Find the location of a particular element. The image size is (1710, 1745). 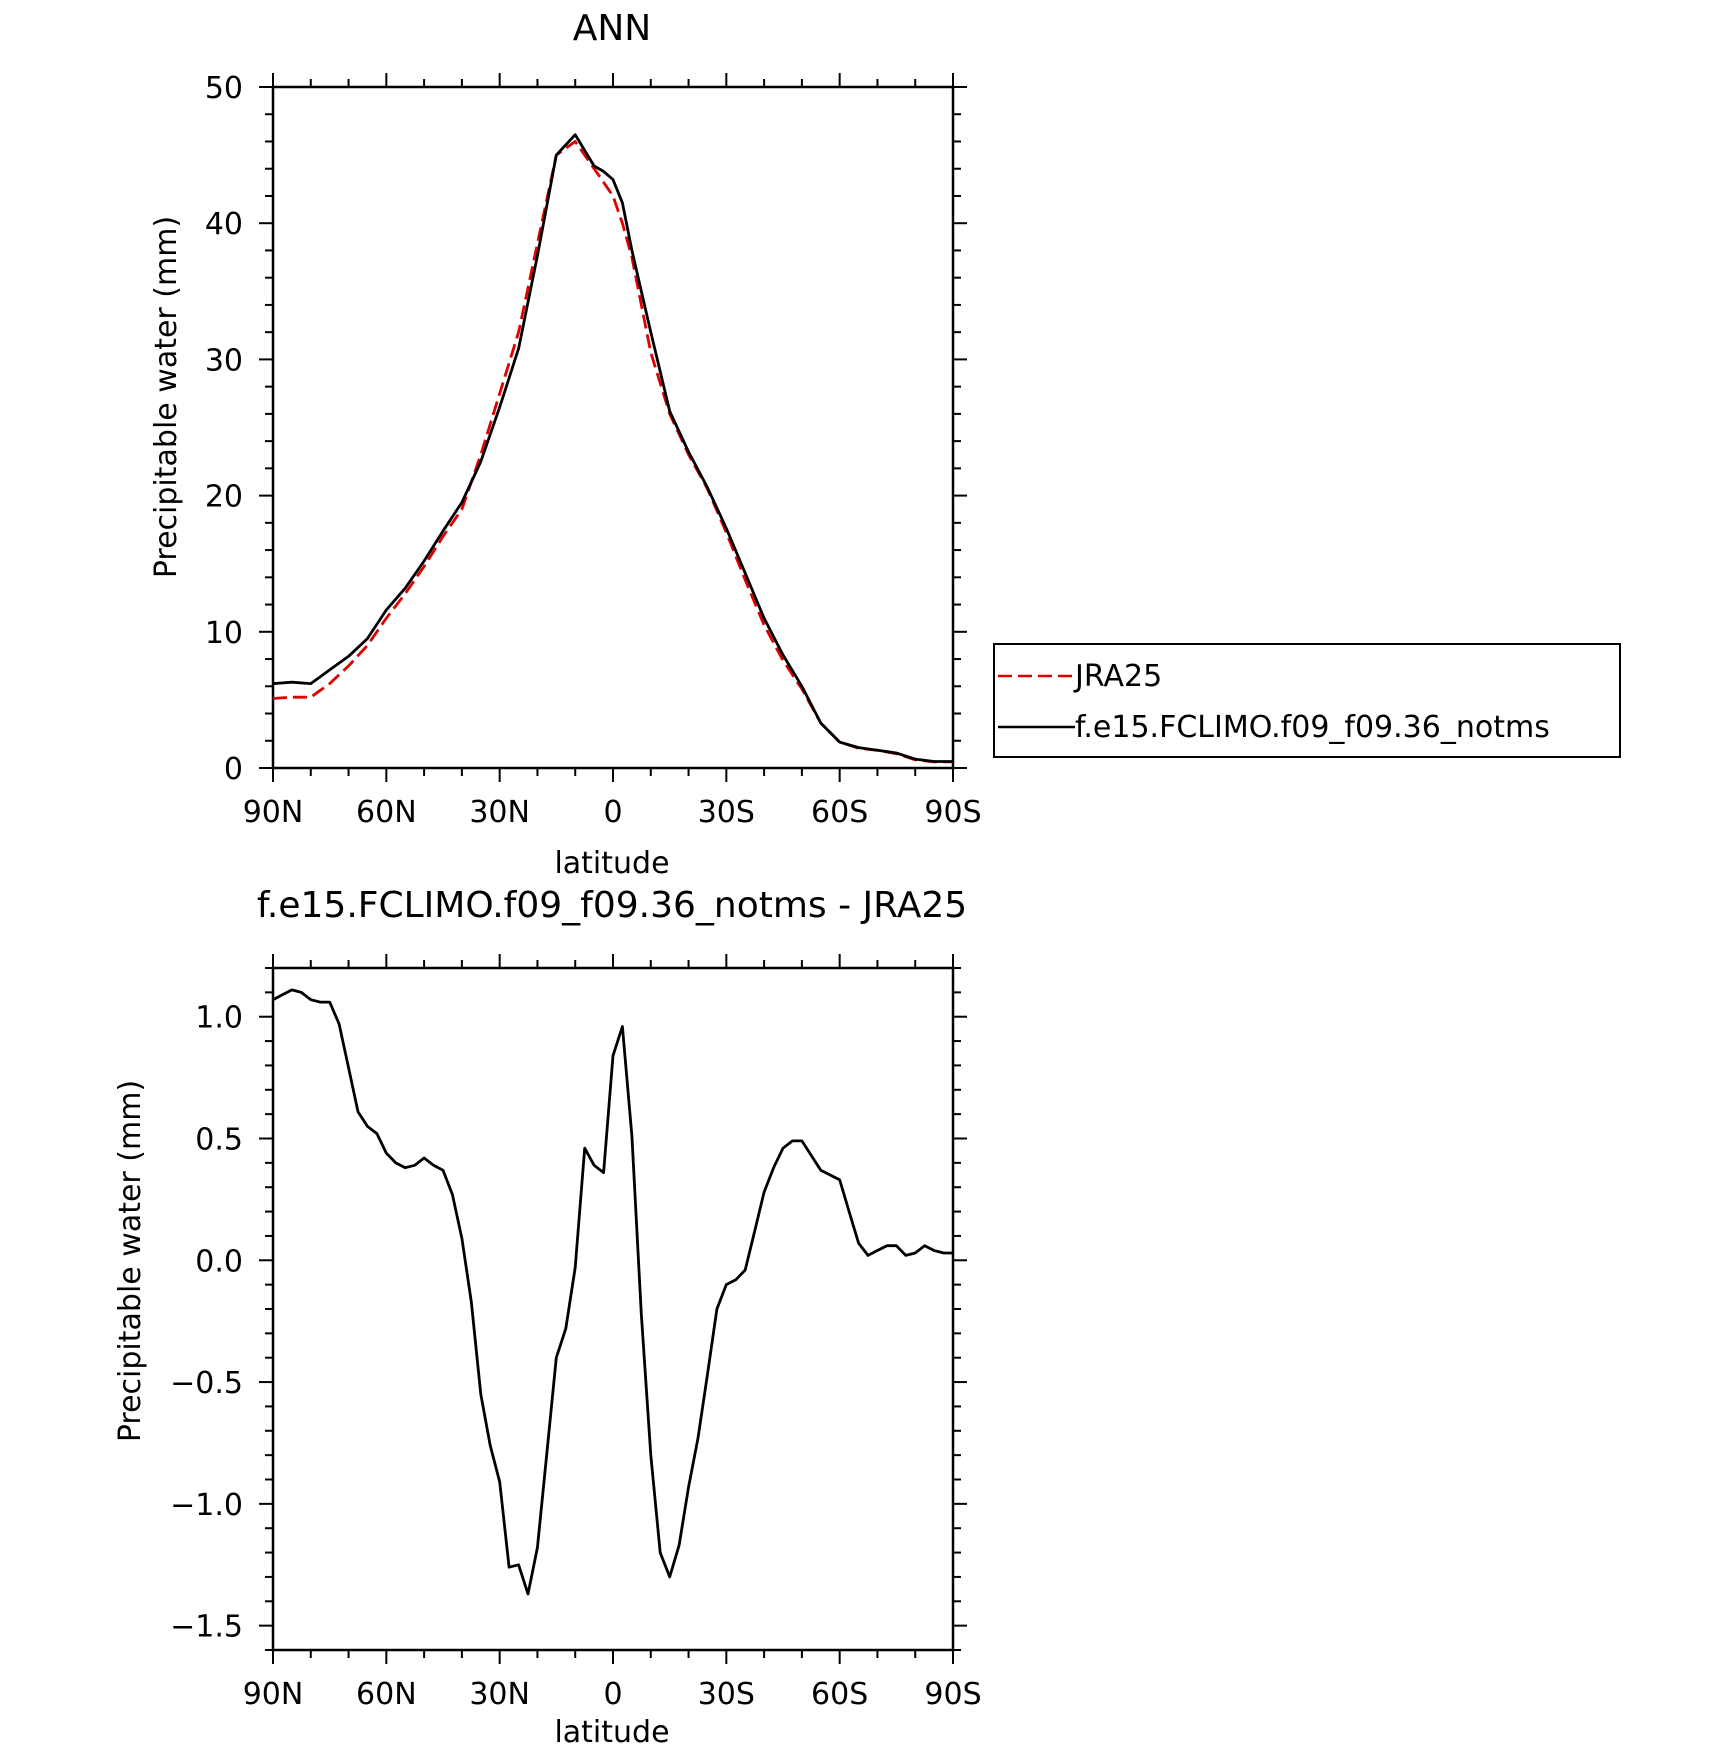

series-line-jra25 is located at coordinates (612, 452).